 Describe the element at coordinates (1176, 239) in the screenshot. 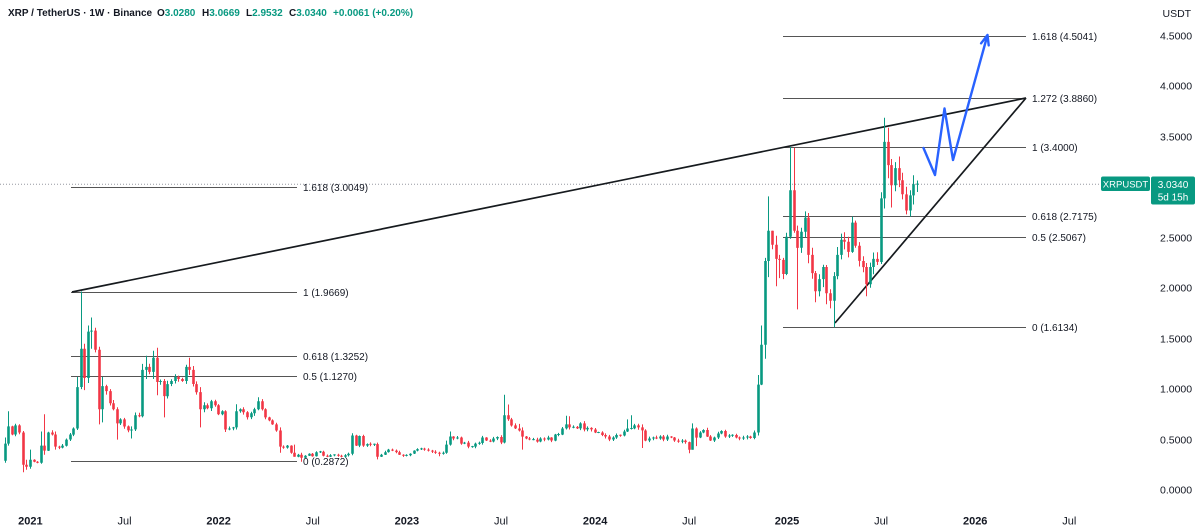

I see `svg-text: 2.5000` at that location.